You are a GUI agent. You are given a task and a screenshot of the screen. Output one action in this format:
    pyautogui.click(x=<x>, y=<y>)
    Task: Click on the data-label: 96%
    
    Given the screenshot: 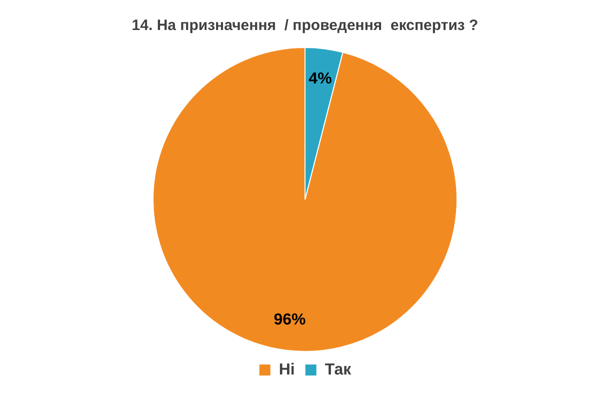 What is the action you would take?
    pyautogui.click(x=290, y=320)
    